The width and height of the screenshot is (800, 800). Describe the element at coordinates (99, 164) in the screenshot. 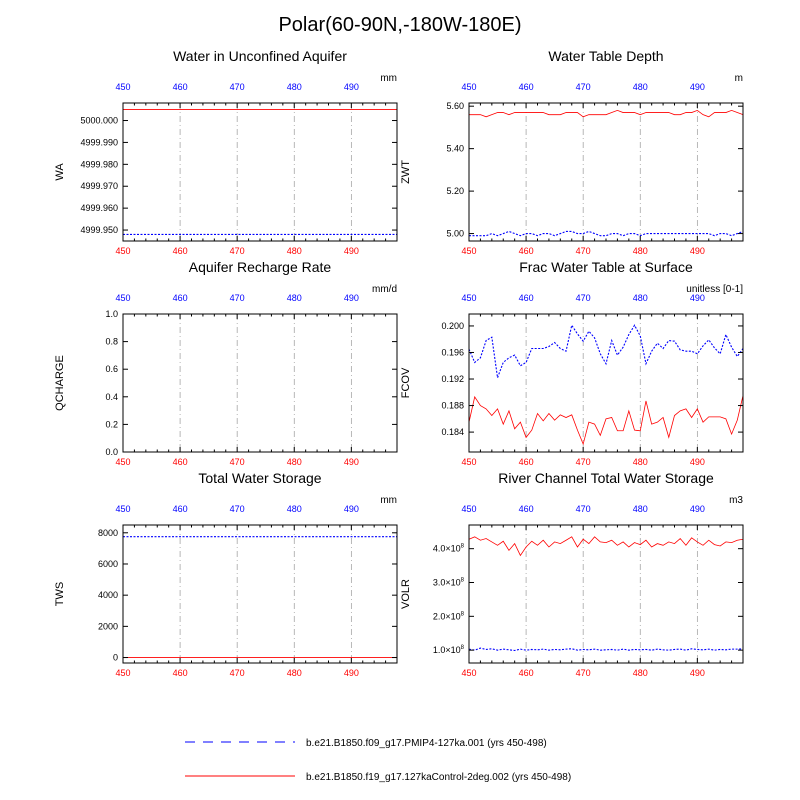

I see `y-tick-label: 4999.980` at that location.